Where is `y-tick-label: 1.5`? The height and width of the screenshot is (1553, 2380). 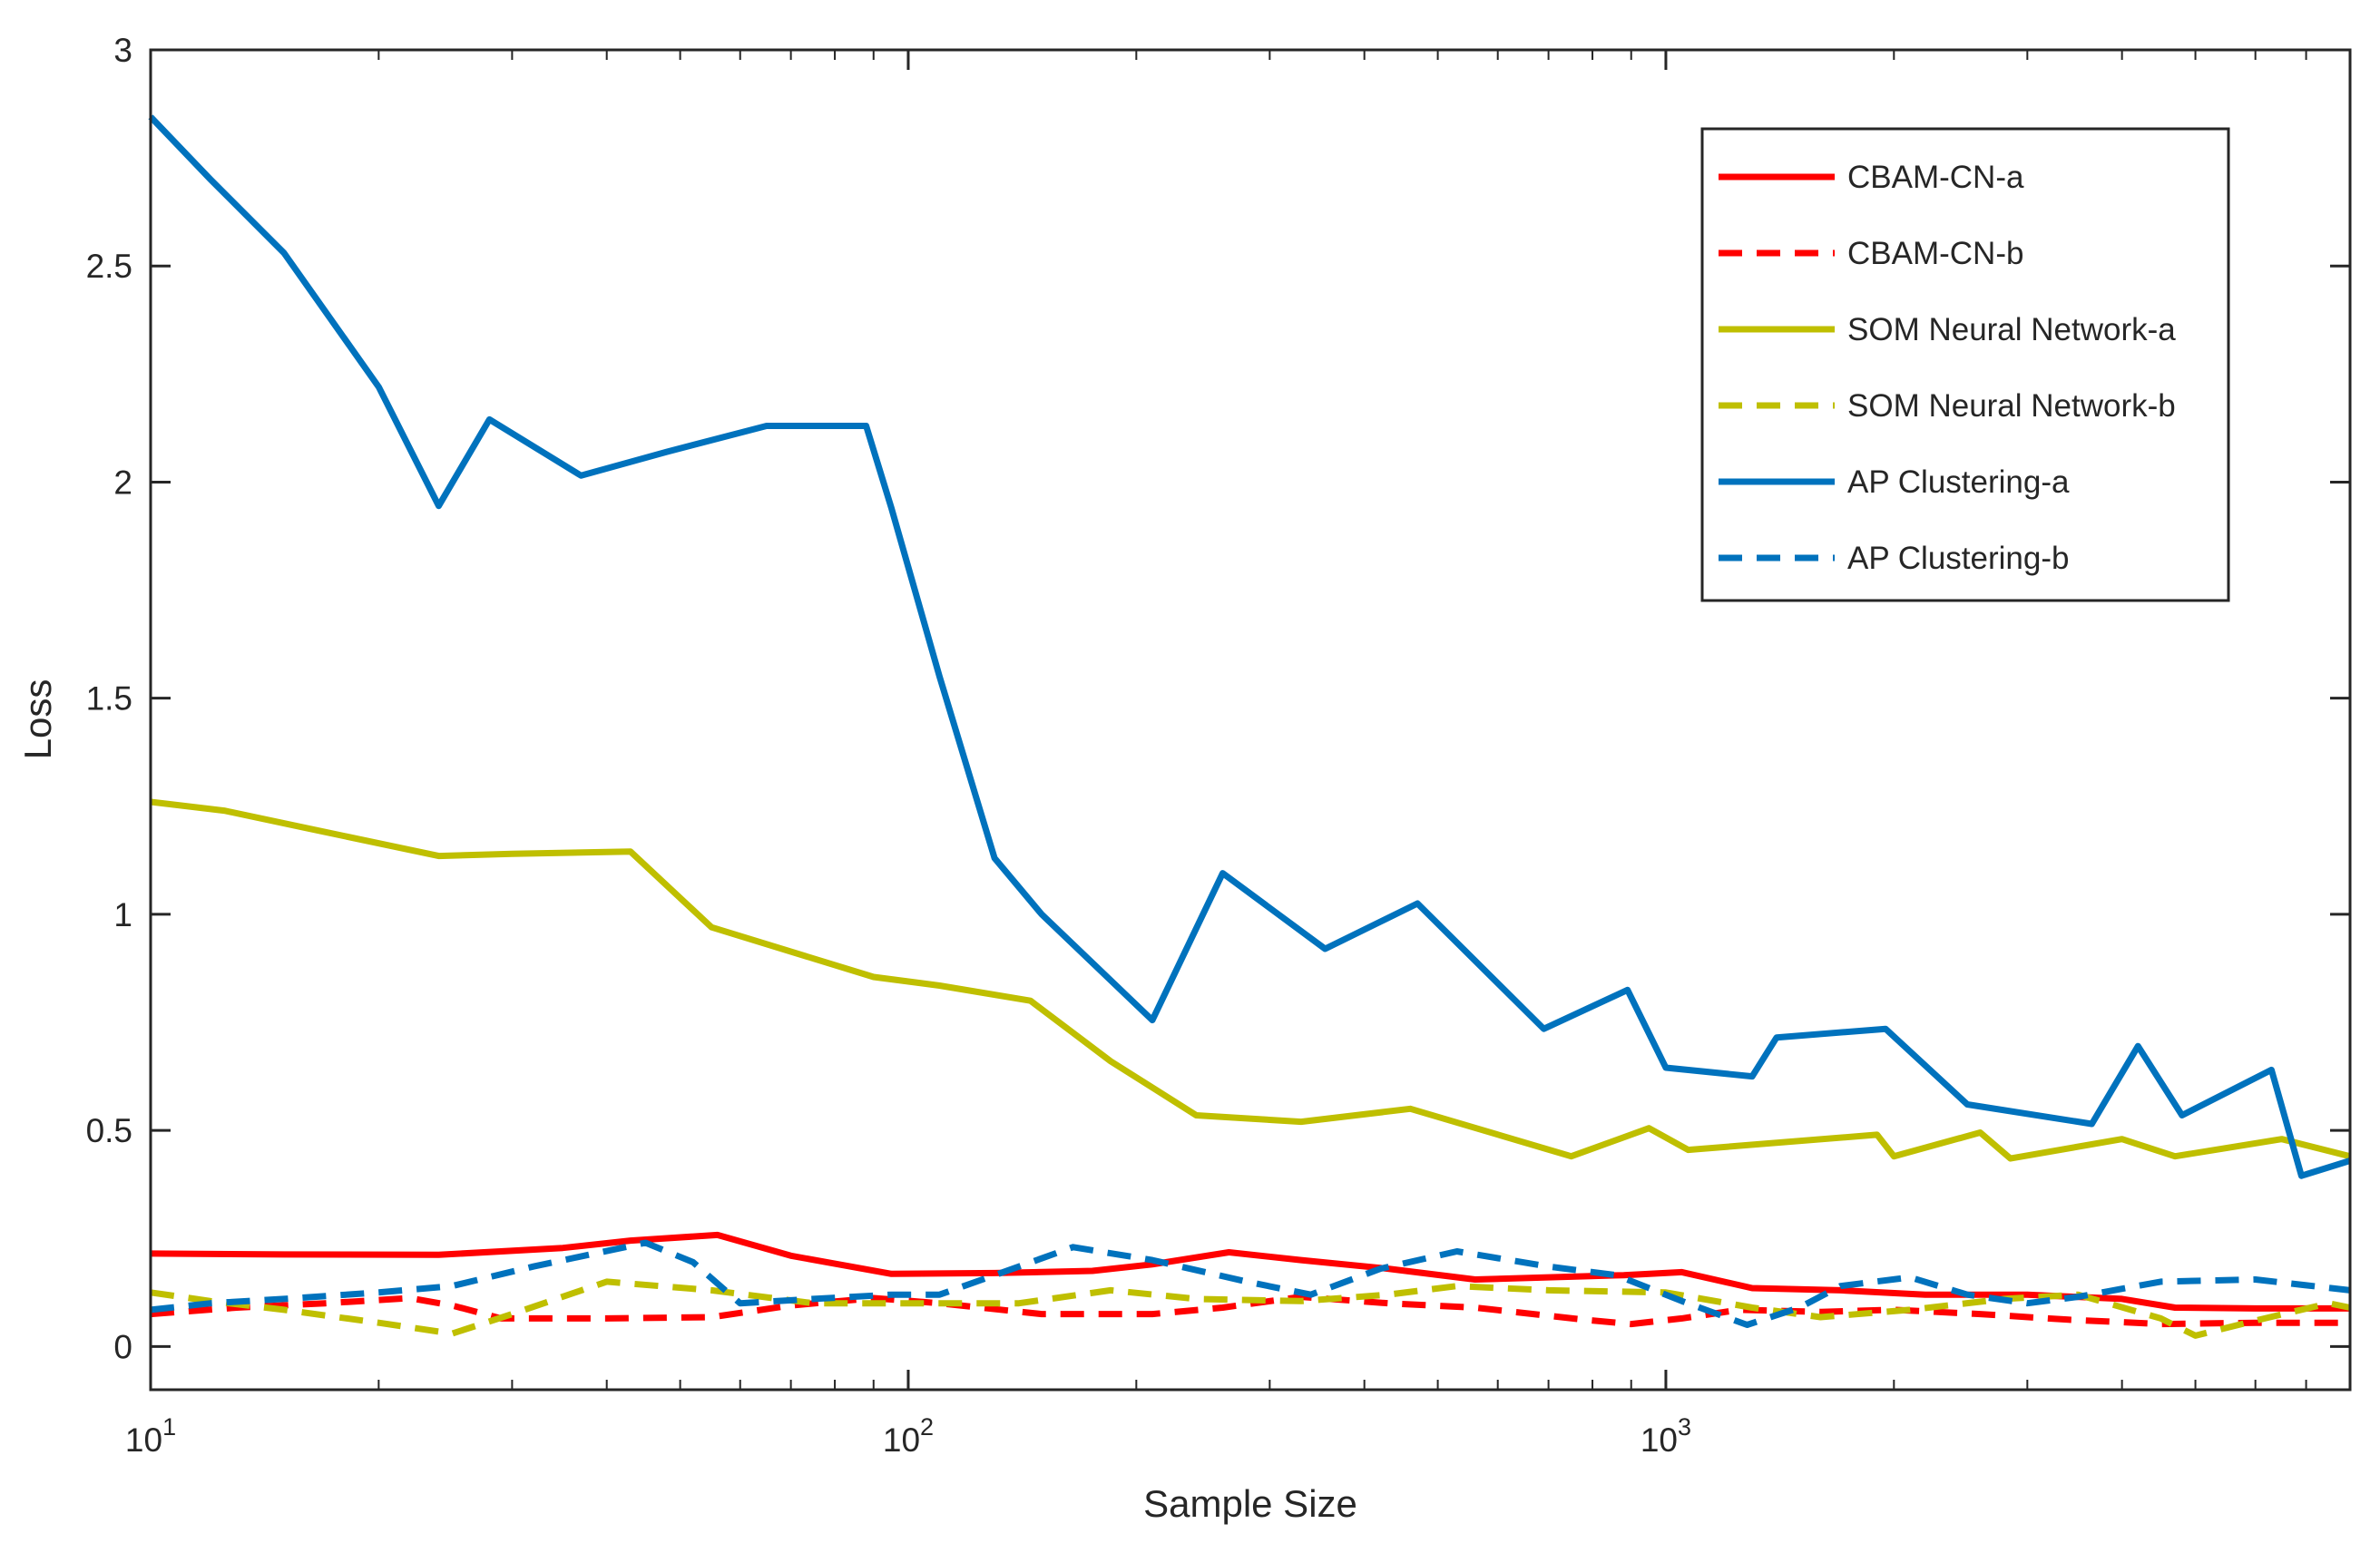
y-tick-label: 1.5 is located at coordinates (109, 699).